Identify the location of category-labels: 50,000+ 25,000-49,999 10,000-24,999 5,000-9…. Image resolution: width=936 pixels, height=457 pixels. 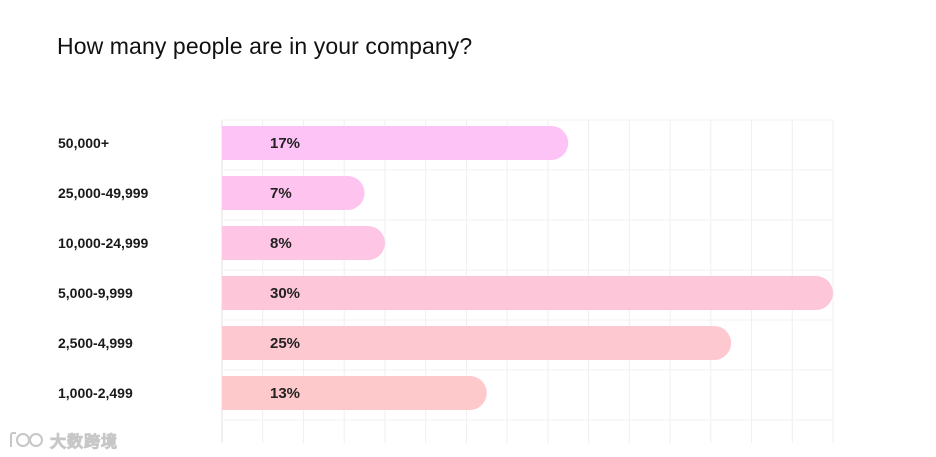
(103, 268).